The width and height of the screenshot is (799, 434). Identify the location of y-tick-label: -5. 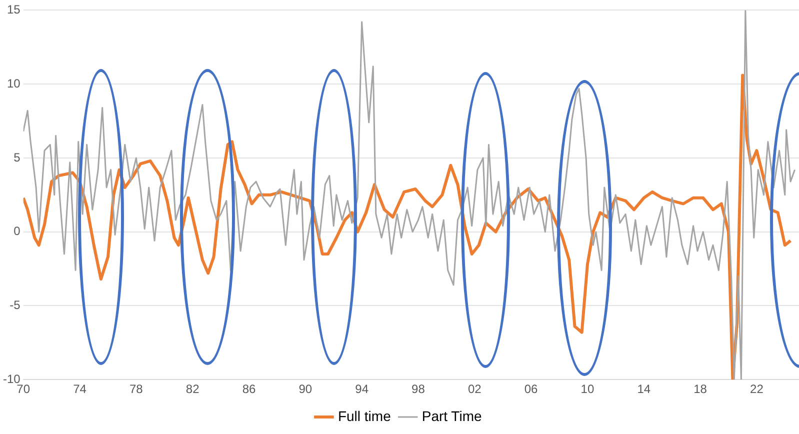
(15, 305).